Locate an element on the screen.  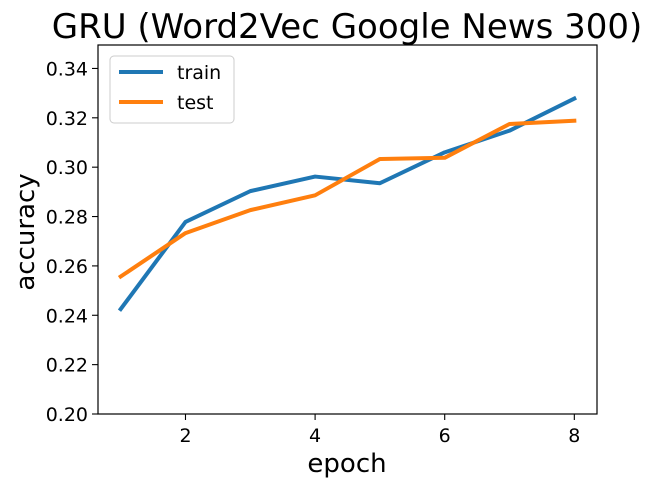
y-axis-ticks: 0.20 0.22 0.24 0.26 0.28 0.30 0.32 0.34 is located at coordinates (72, 242).